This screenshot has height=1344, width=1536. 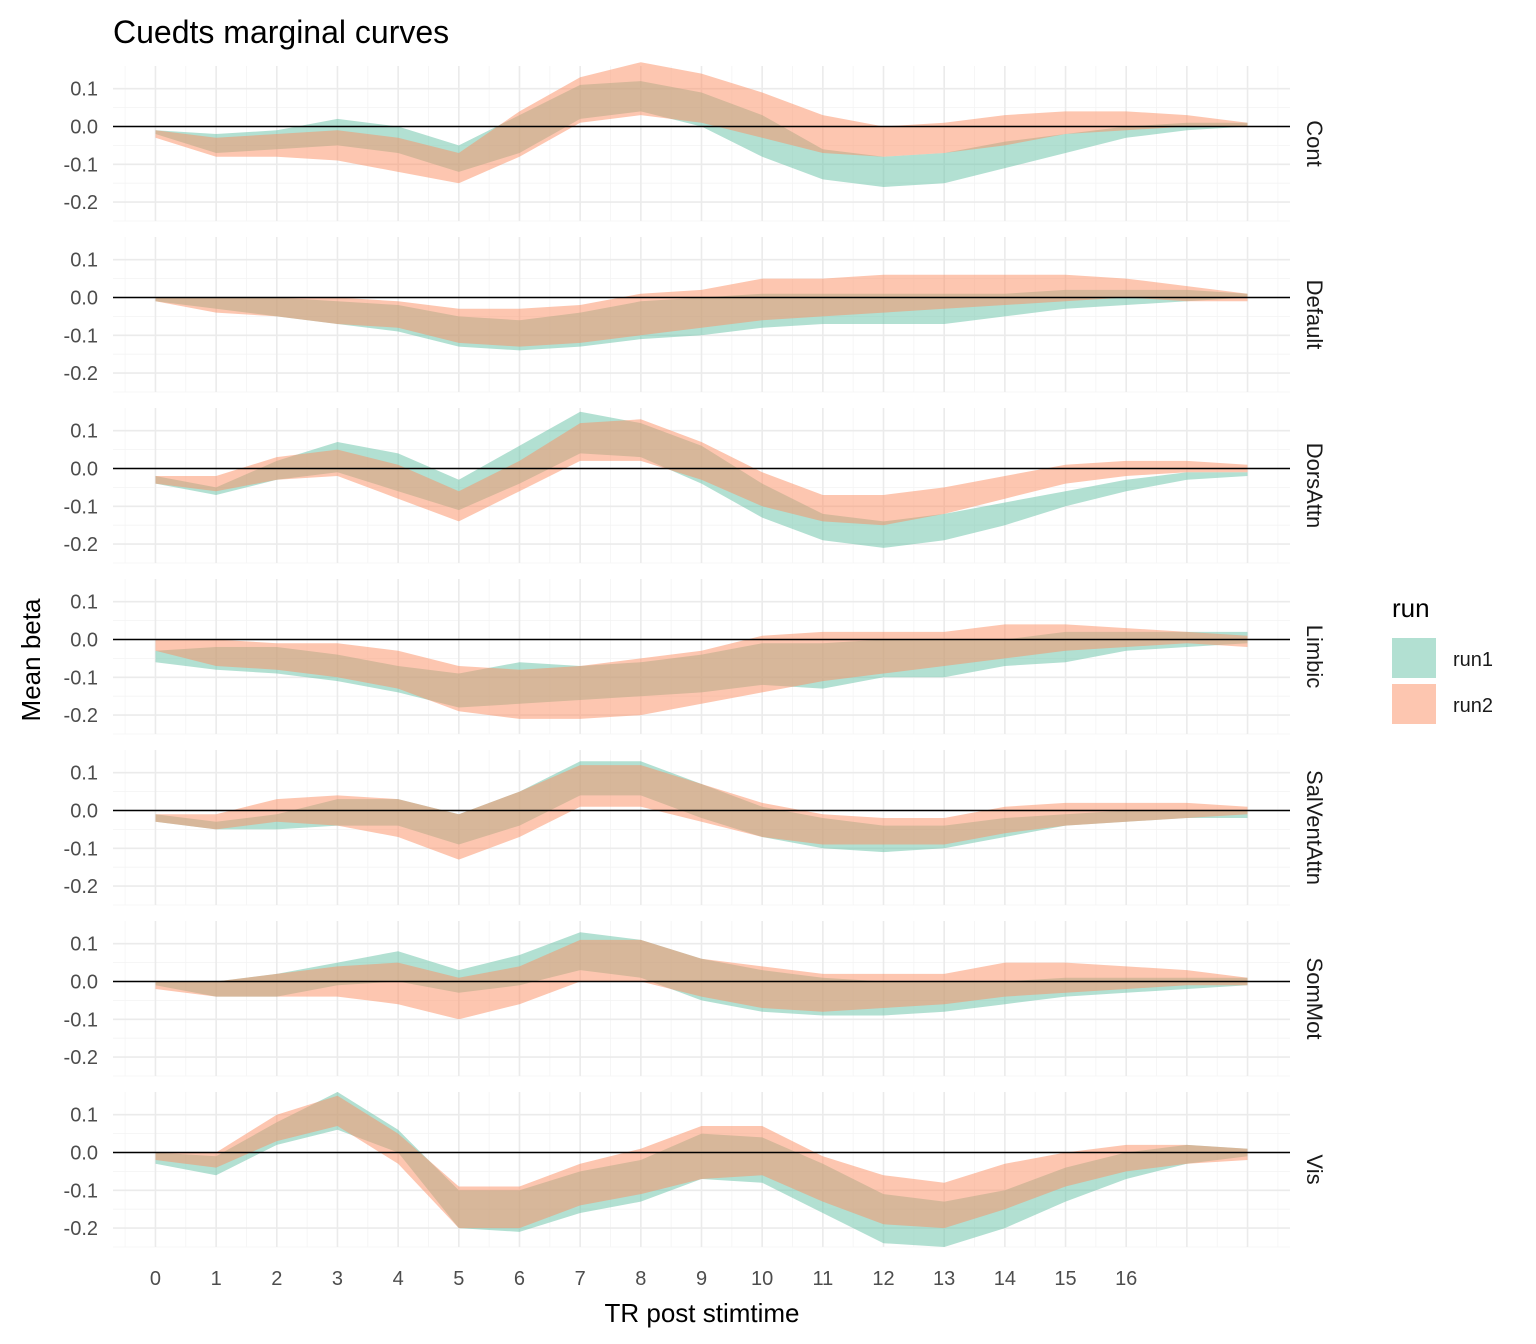 What do you see at coordinates (701, 472) in the screenshot?
I see `ribbon-run2-dorsattn` at bounding box center [701, 472].